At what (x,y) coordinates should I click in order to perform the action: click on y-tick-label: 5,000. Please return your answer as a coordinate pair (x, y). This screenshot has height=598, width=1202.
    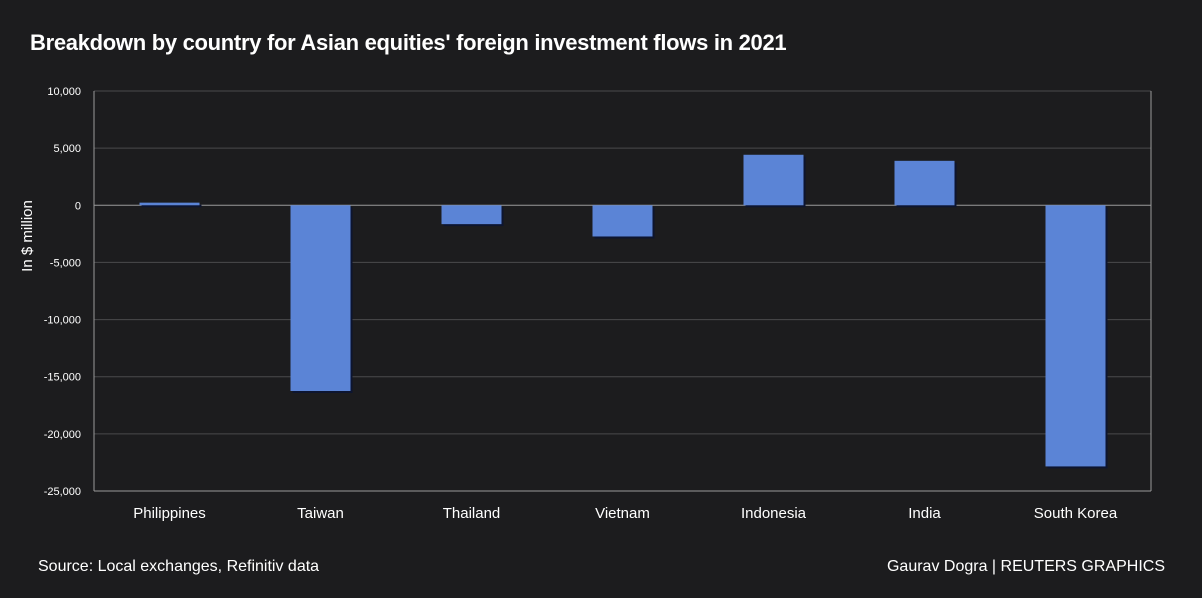
    Looking at the image, I should click on (67, 149).